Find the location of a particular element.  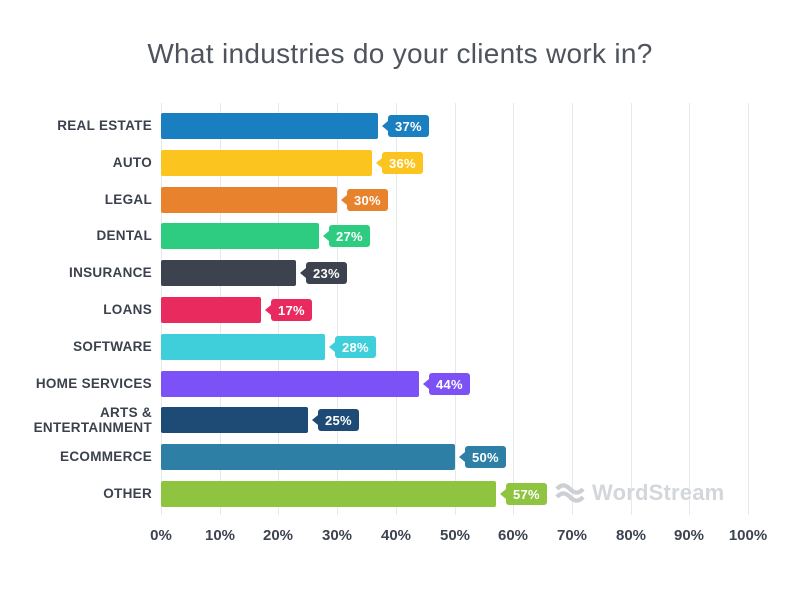

wordstream-wordmark: WordStream is located at coordinates (658, 492).